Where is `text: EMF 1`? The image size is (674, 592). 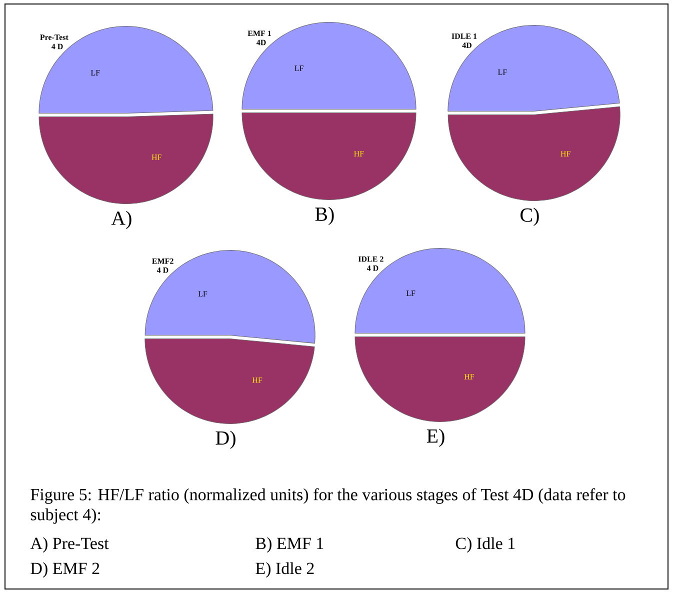 text: EMF 1 is located at coordinates (259, 33).